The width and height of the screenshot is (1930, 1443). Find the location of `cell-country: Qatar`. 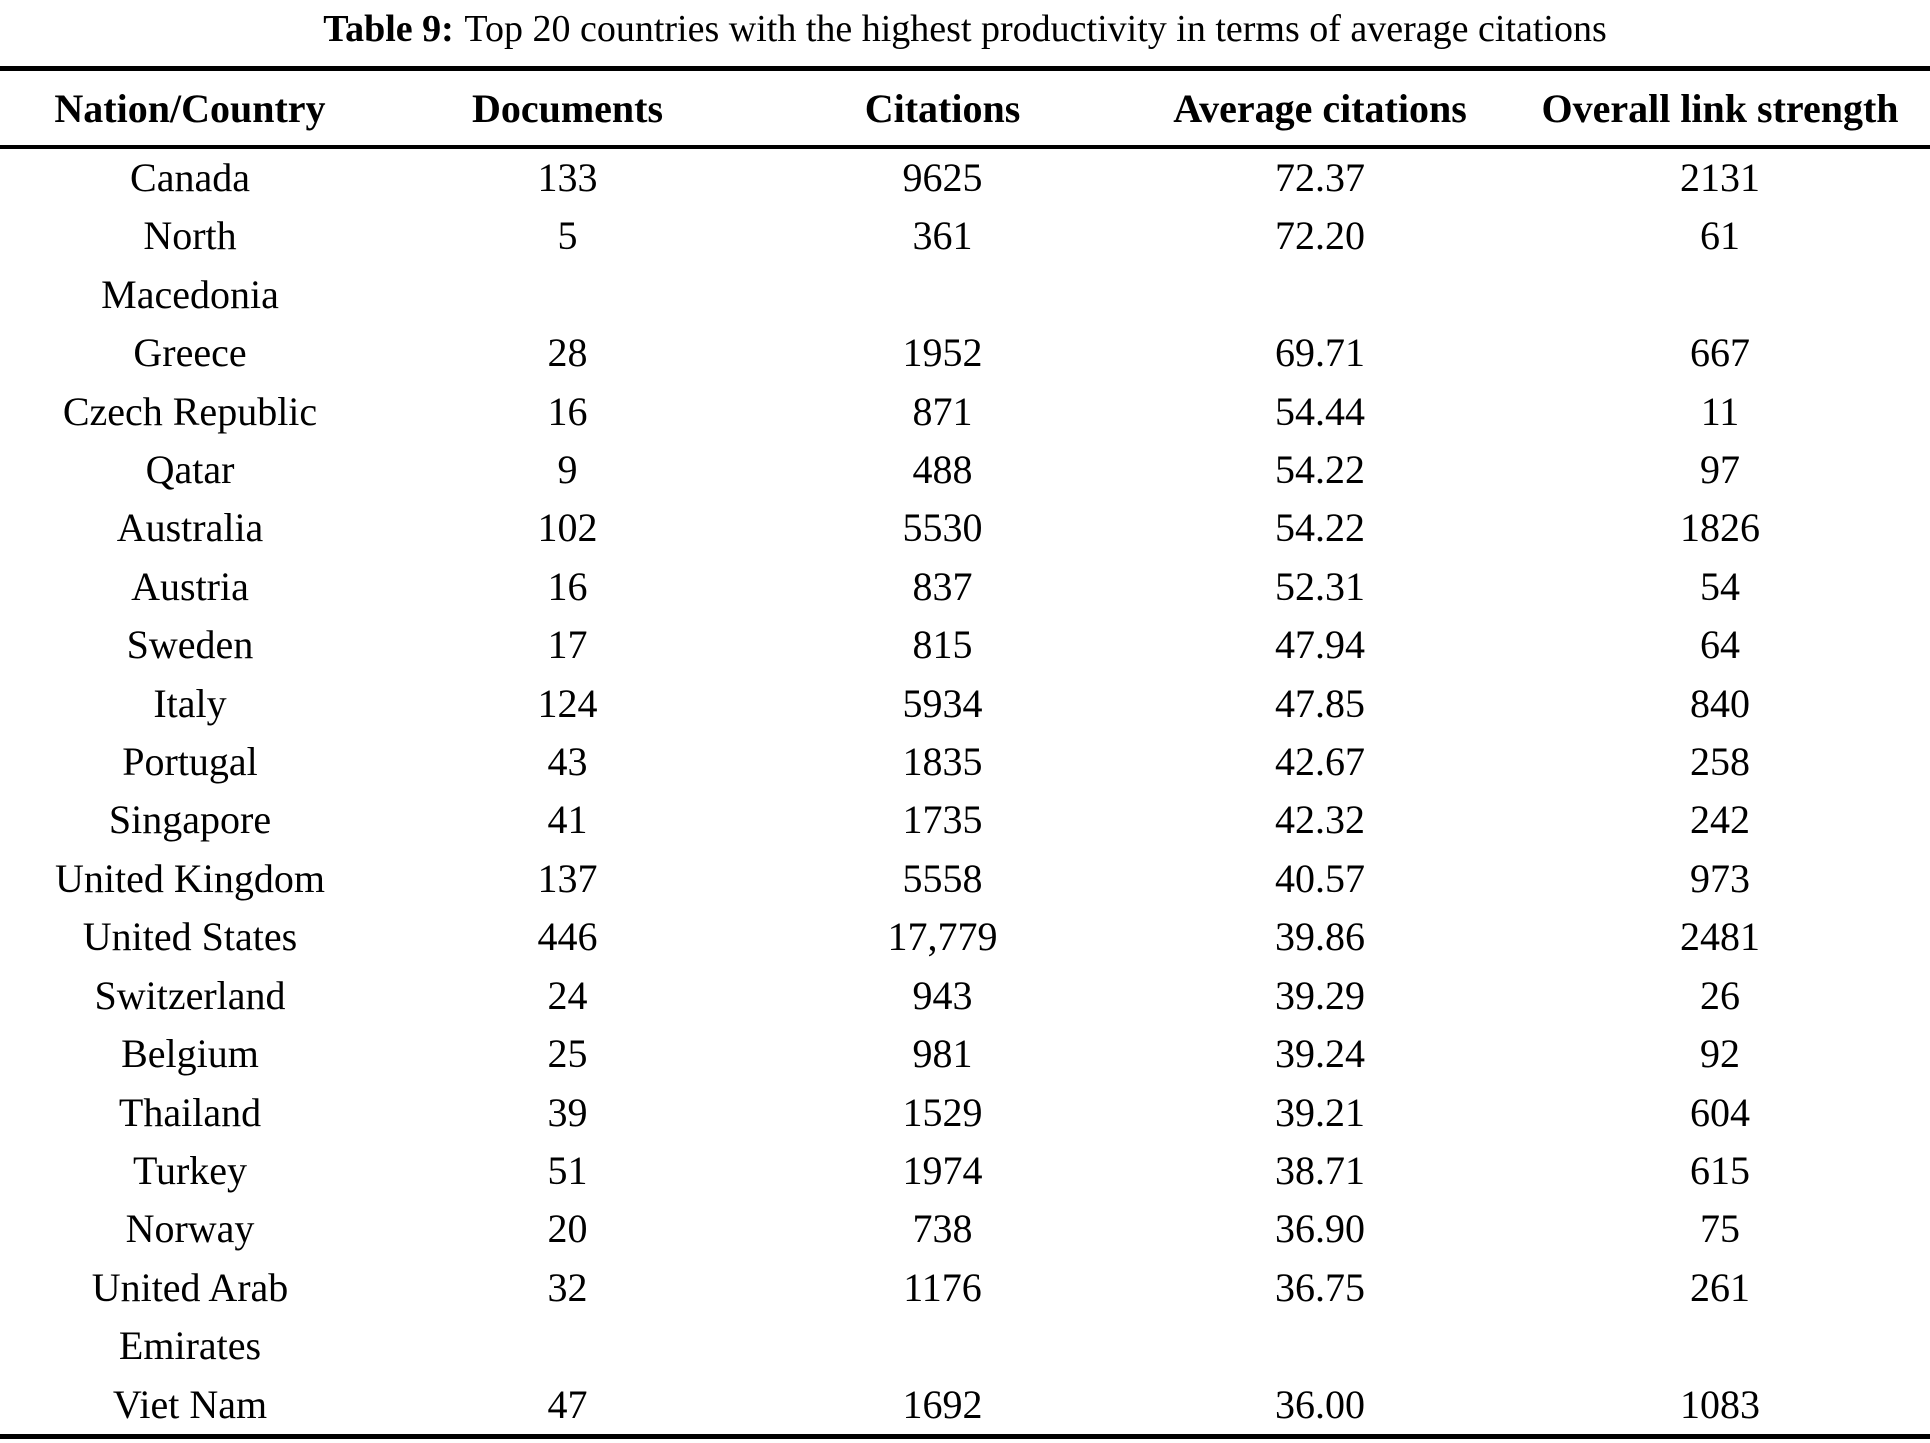

cell-country: Qatar is located at coordinates (190, 470).